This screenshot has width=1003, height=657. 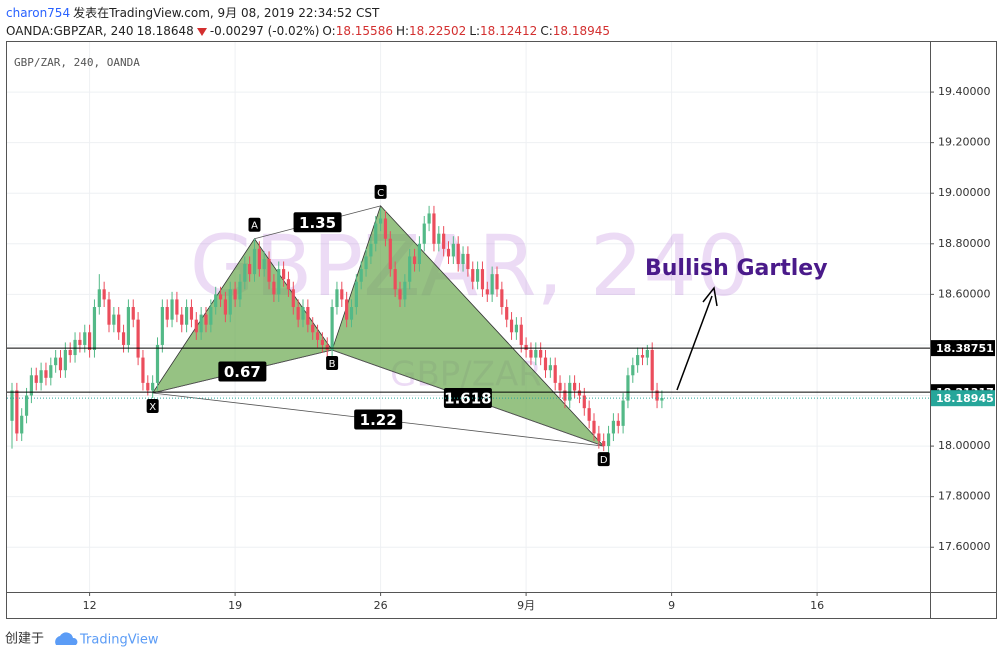 What do you see at coordinates (380, 193) in the screenshot?
I see `point-label: C` at bounding box center [380, 193].